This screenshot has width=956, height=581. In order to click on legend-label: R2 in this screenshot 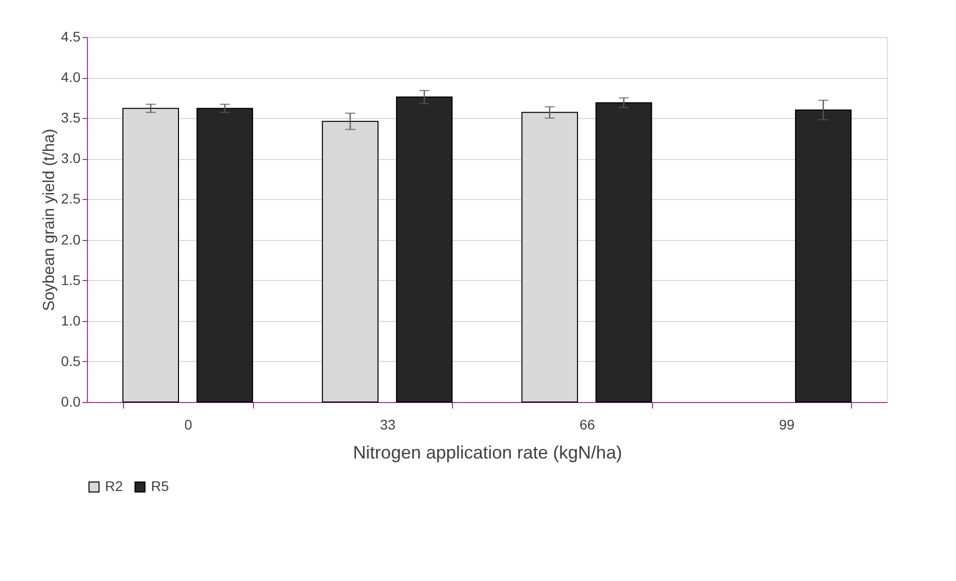, I will do `click(114, 486)`.